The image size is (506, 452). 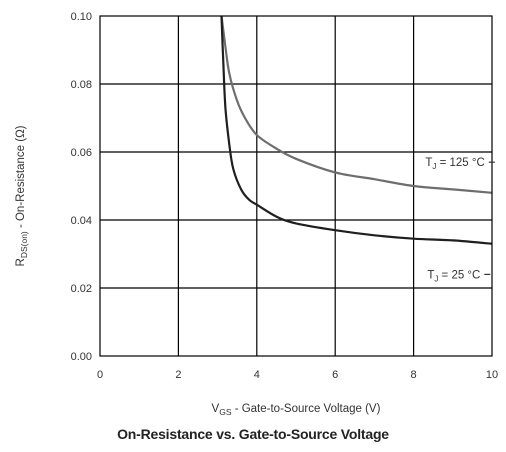 I want to click on x-axis-label: VGS - Gate-to-Source Voltage (V), so click(x=296, y=410).